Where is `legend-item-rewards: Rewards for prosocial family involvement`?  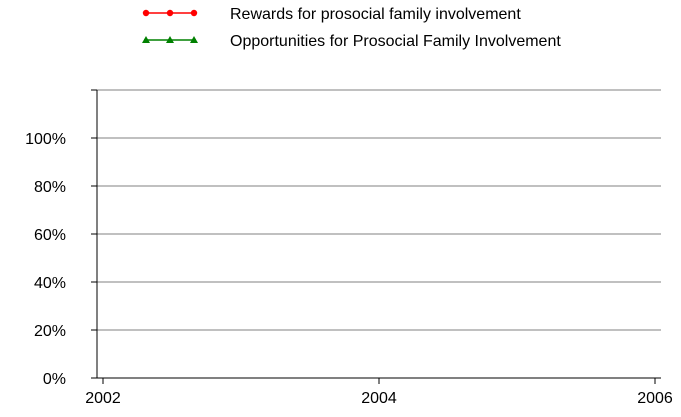
legend-item-rewards: Rewards for prosocial family involvement is located at coordinates (331, 14).